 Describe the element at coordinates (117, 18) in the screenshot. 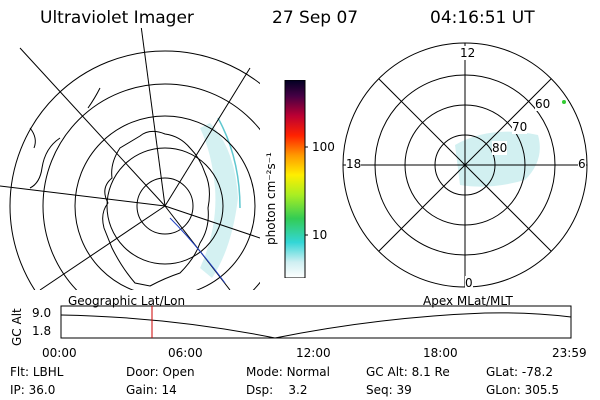

I see `instrument-title: Ultraviolet Imager` at that location.